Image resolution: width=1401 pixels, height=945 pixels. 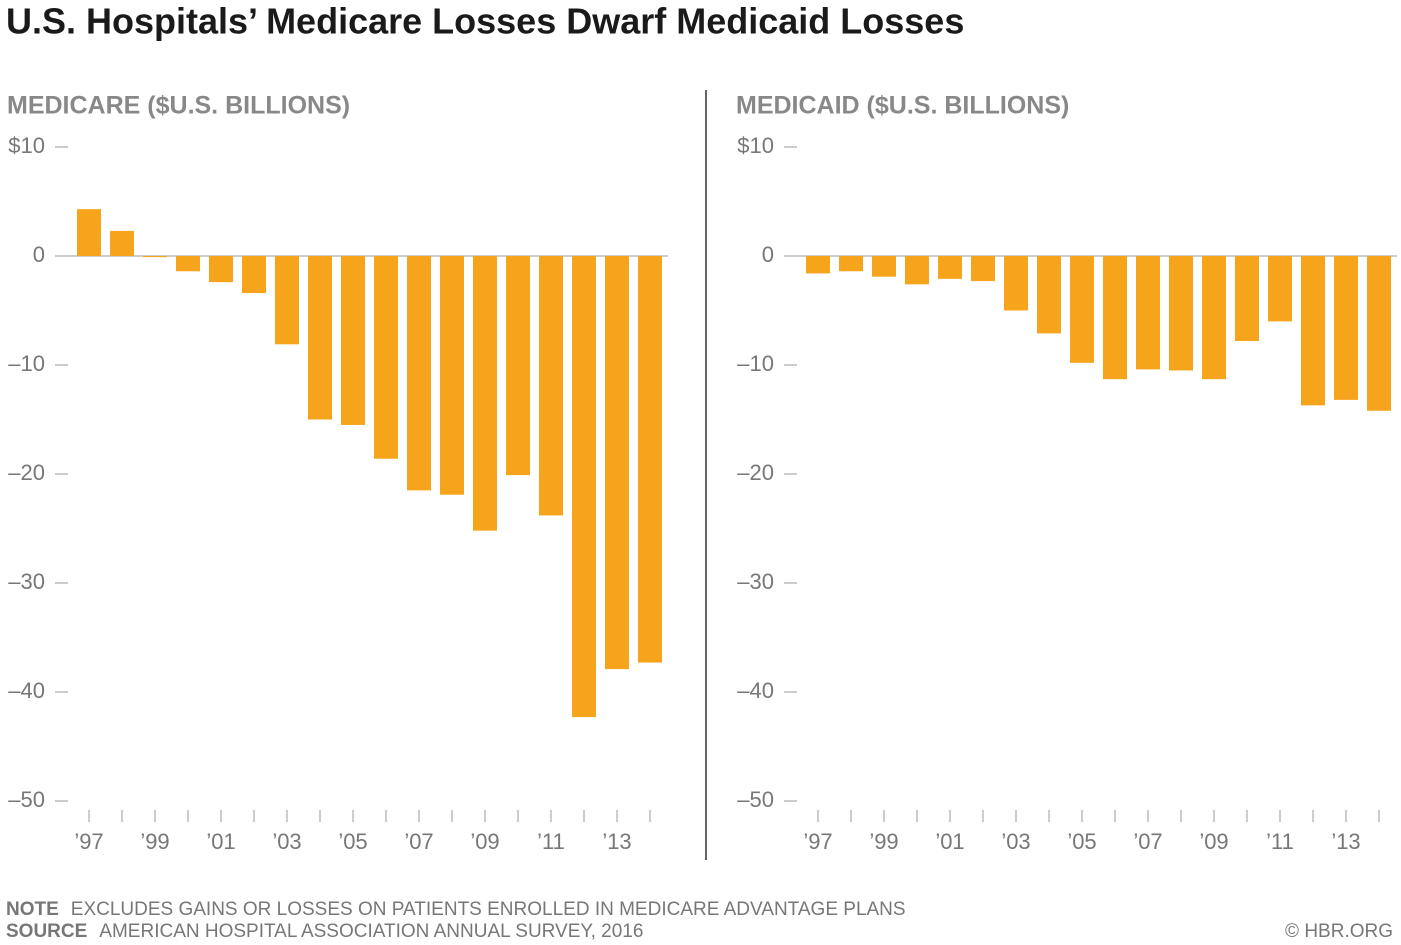 I want to click on subtitle: MEDICAID ($U.S. BILLIONS), so click(x=902, y=106).